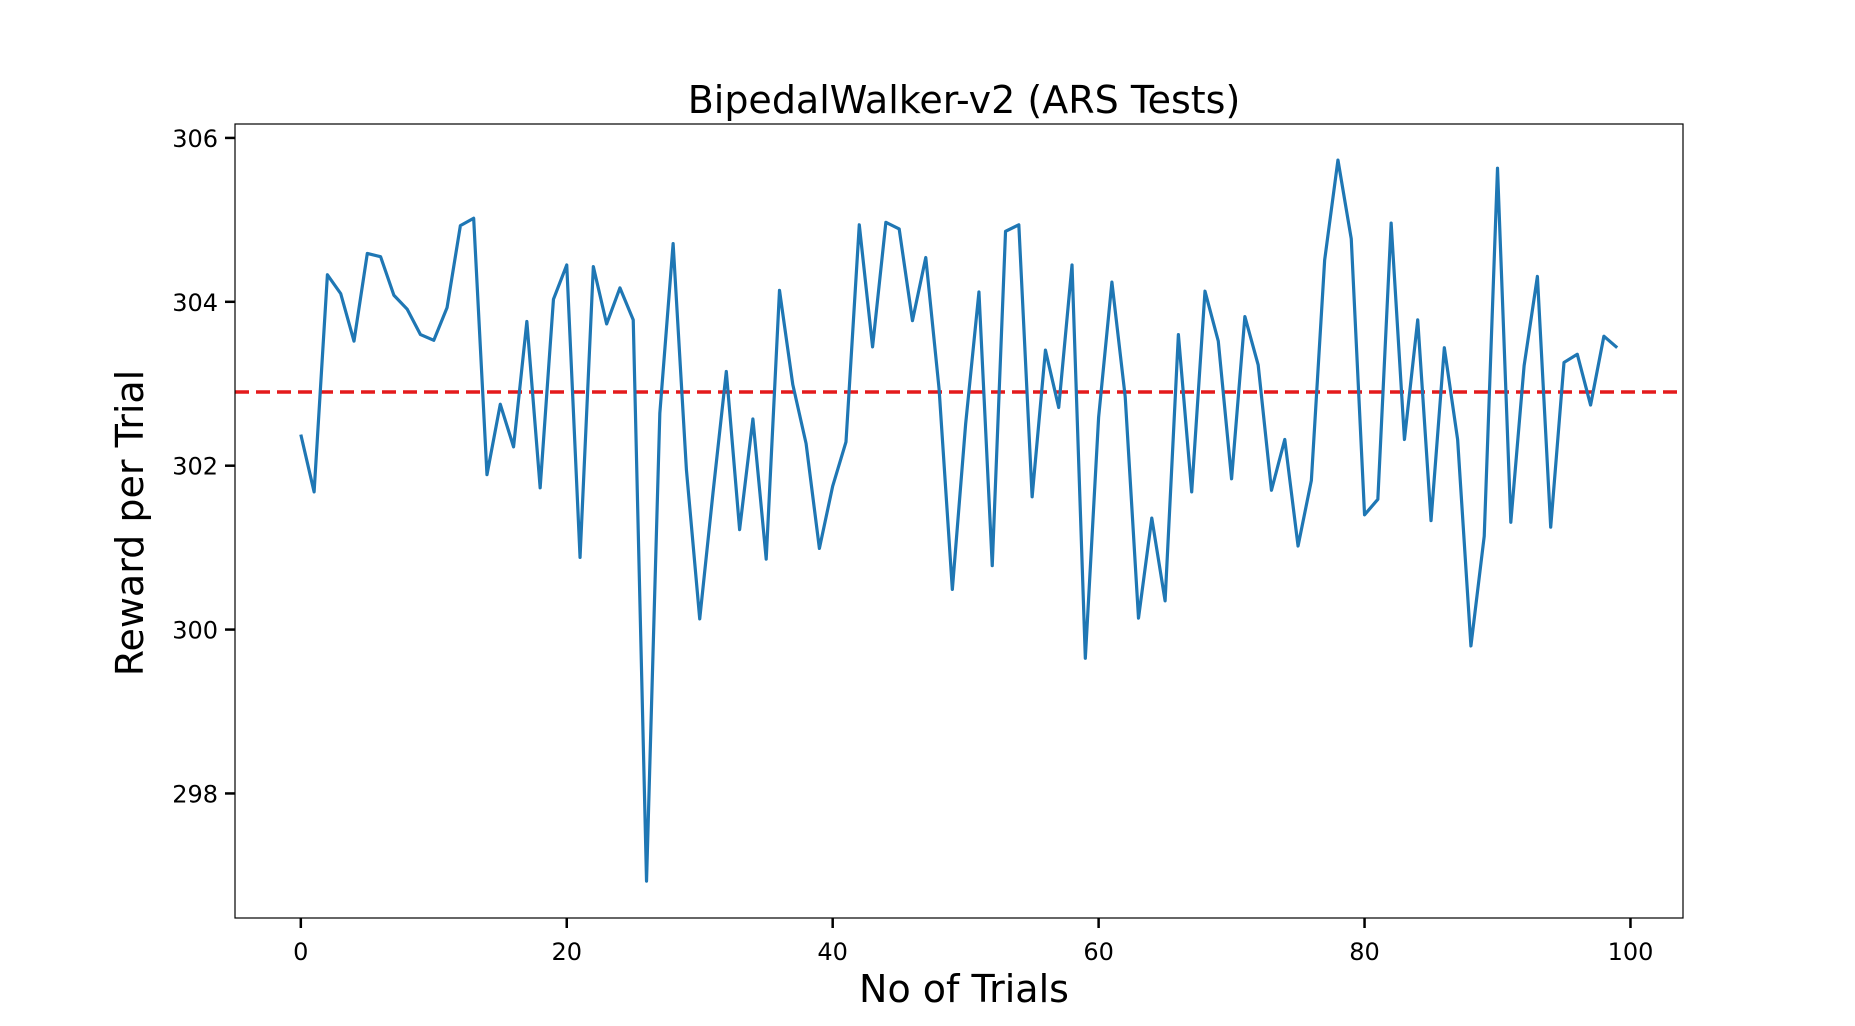  I want to click on x-tick-label: 100, so click(1631, 952).